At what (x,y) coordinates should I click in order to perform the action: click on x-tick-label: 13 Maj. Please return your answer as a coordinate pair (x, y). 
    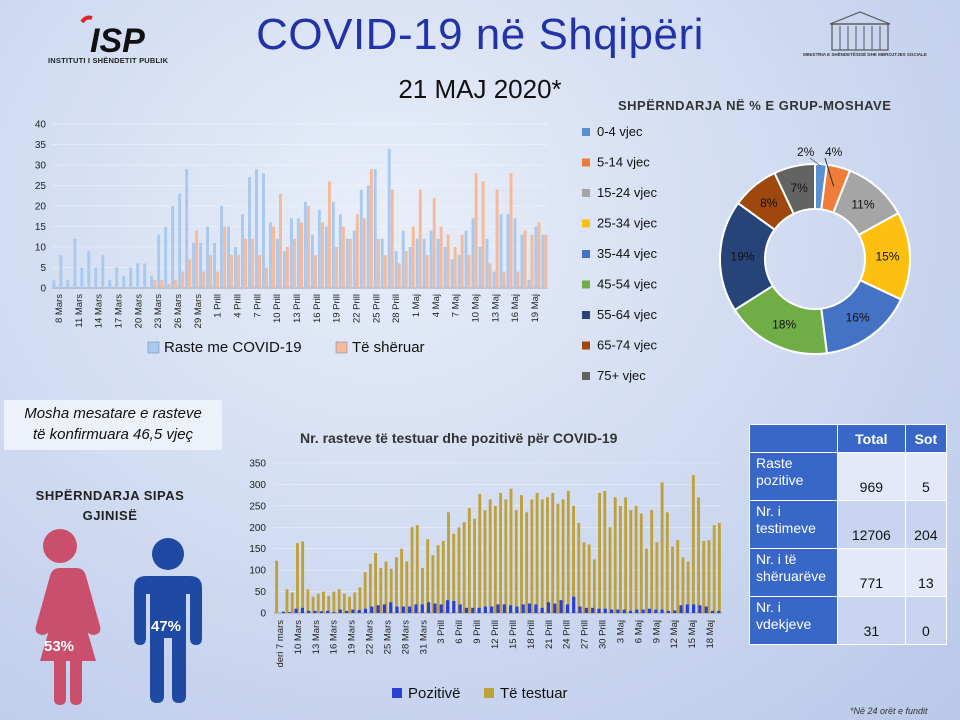
    Looking at the image, I should click on (495, 308).